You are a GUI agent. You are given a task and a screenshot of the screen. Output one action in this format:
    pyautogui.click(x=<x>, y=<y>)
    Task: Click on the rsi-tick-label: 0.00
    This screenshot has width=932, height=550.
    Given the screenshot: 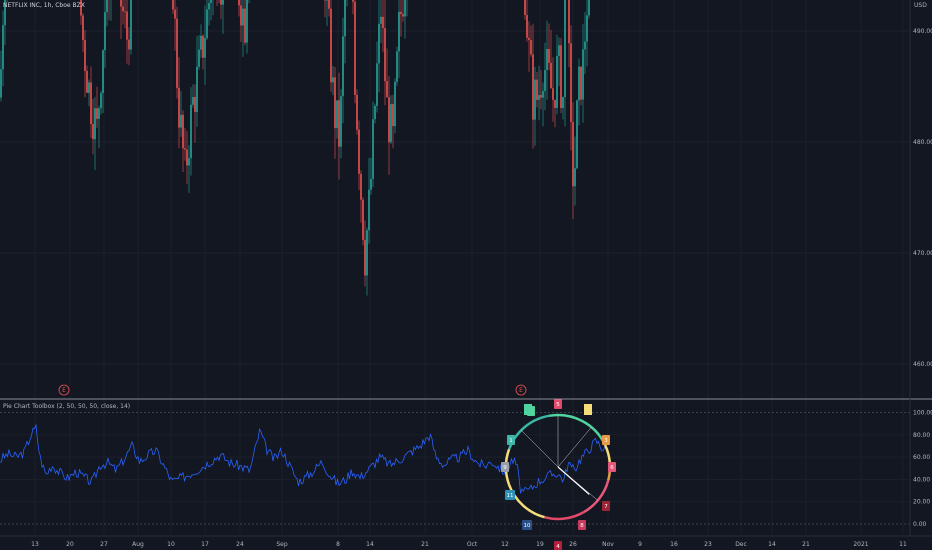 What is the action you would take?
    pyautogui.click(x=920, y=524)
    